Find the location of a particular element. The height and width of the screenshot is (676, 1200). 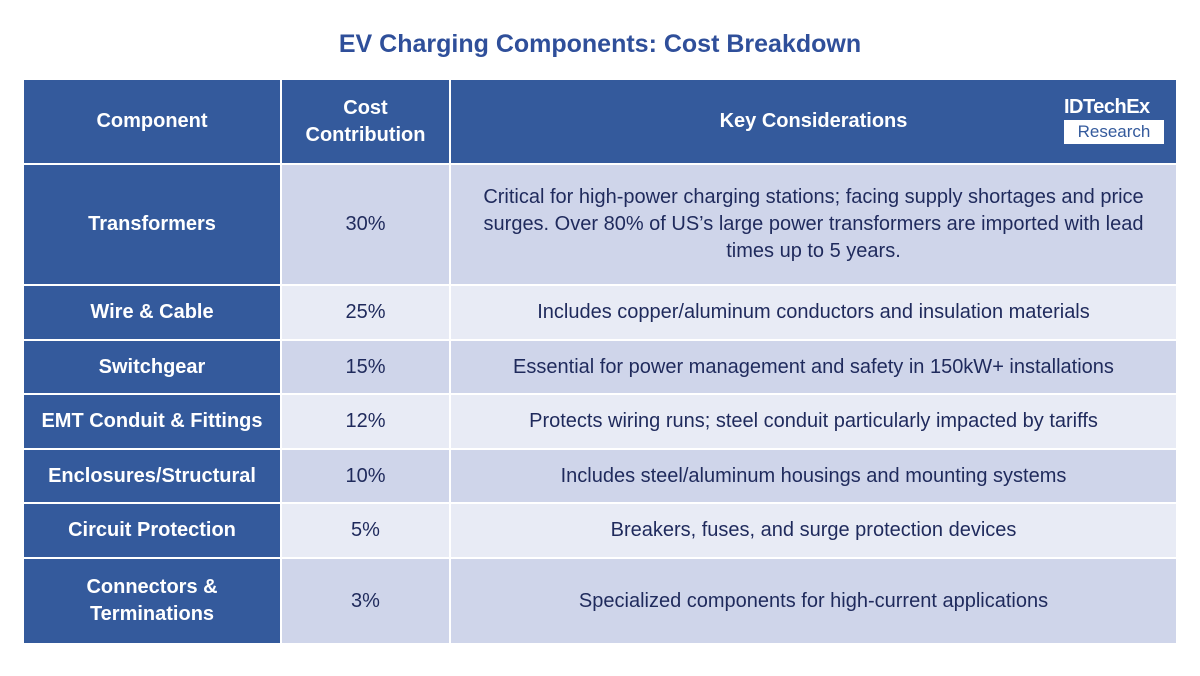

component-cell: Transformers is located at coordinates (152, 224).